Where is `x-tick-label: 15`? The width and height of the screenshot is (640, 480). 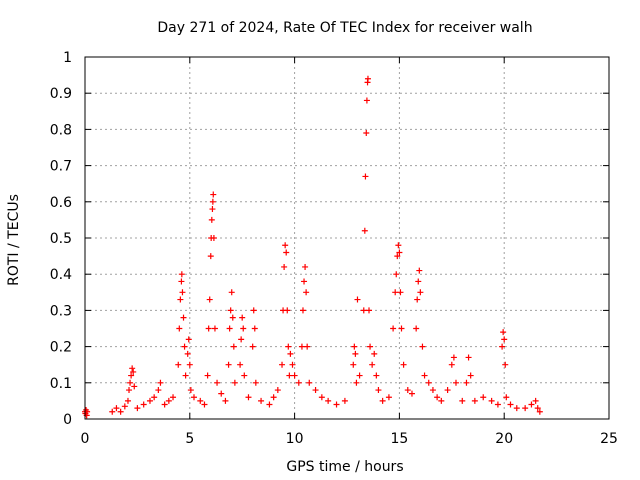
x-tick-label: 15 is located at coordinates (399, 439).